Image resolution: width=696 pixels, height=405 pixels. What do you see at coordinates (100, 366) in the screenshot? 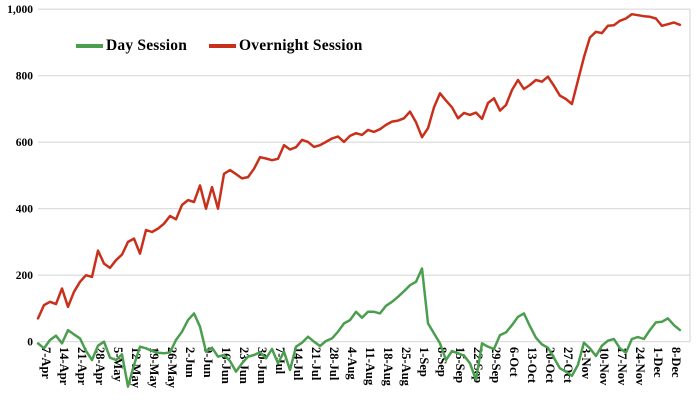
I see `svg-text: 28-Apr` at bounding box center [100, 366].